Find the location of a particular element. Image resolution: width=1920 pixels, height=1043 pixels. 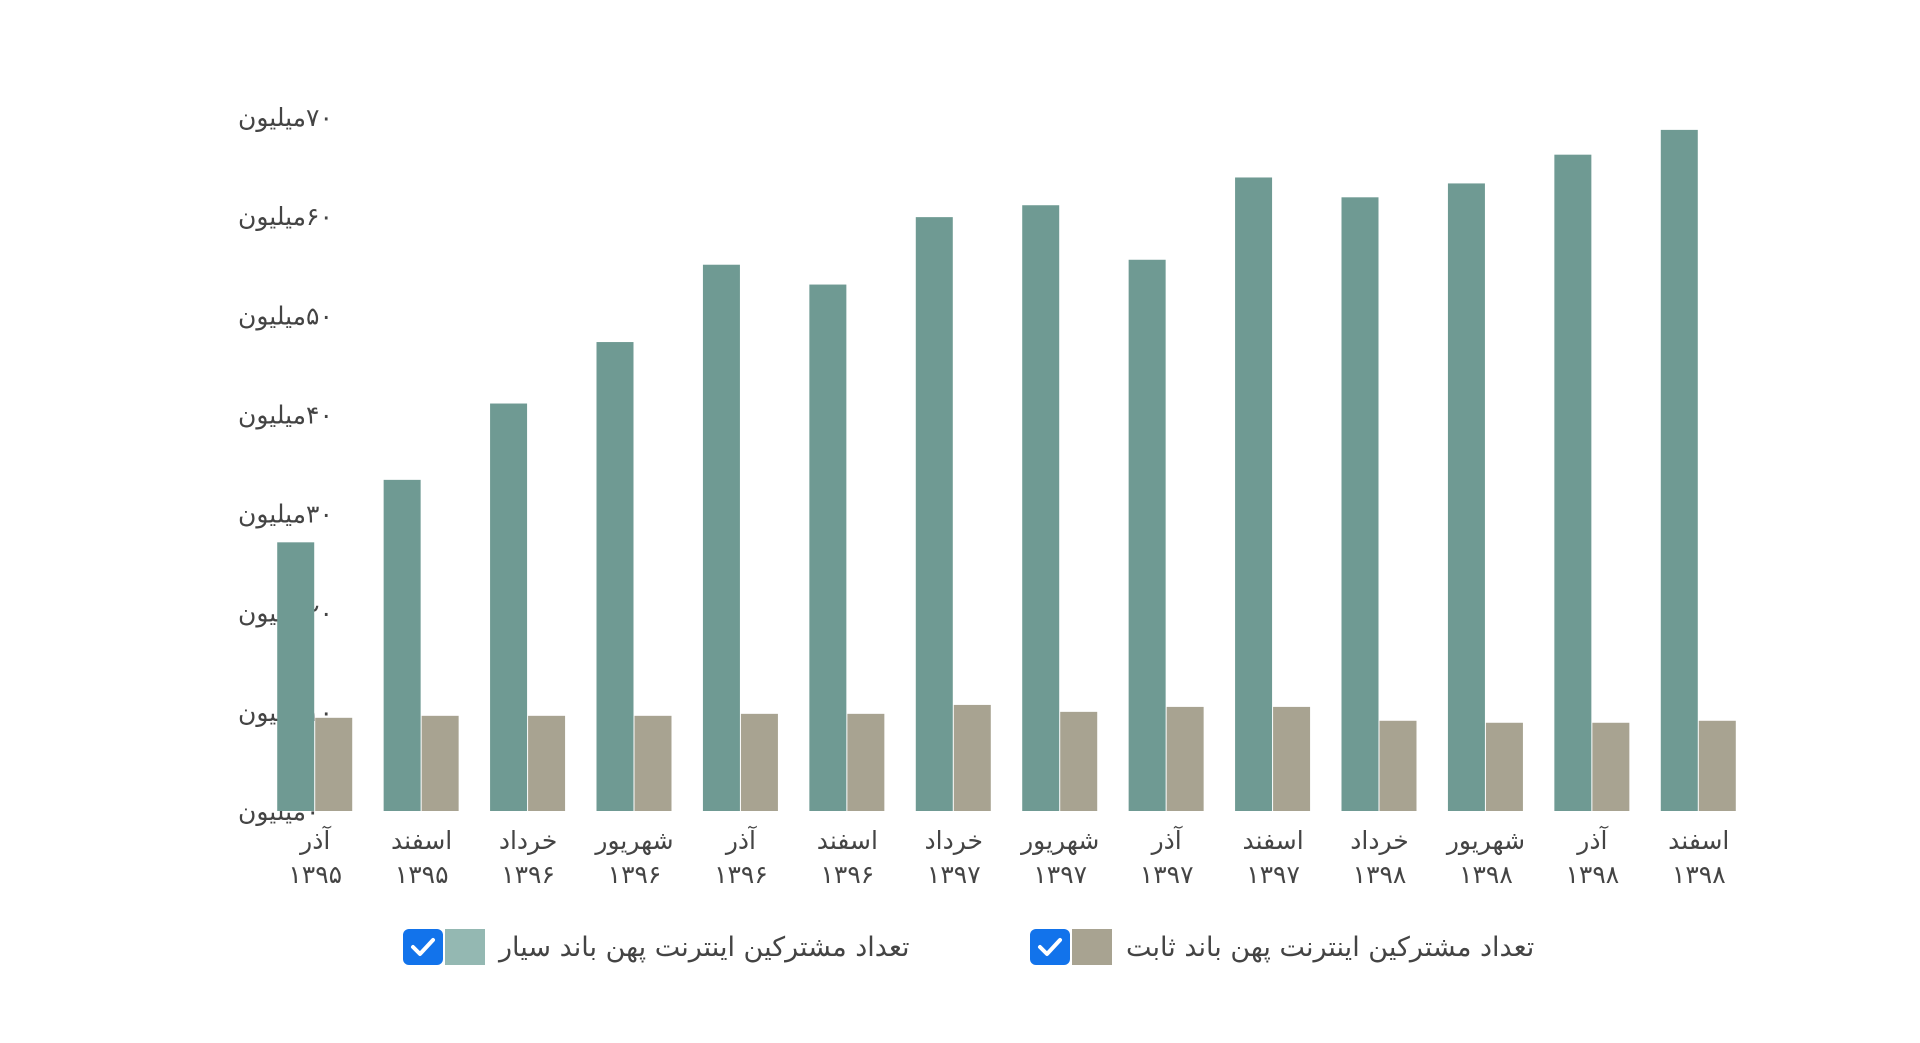

legend-label-mobile-broadband: تعداد مشترکین اینترنت پهن باند سیار is located at coordinates (704, 947).